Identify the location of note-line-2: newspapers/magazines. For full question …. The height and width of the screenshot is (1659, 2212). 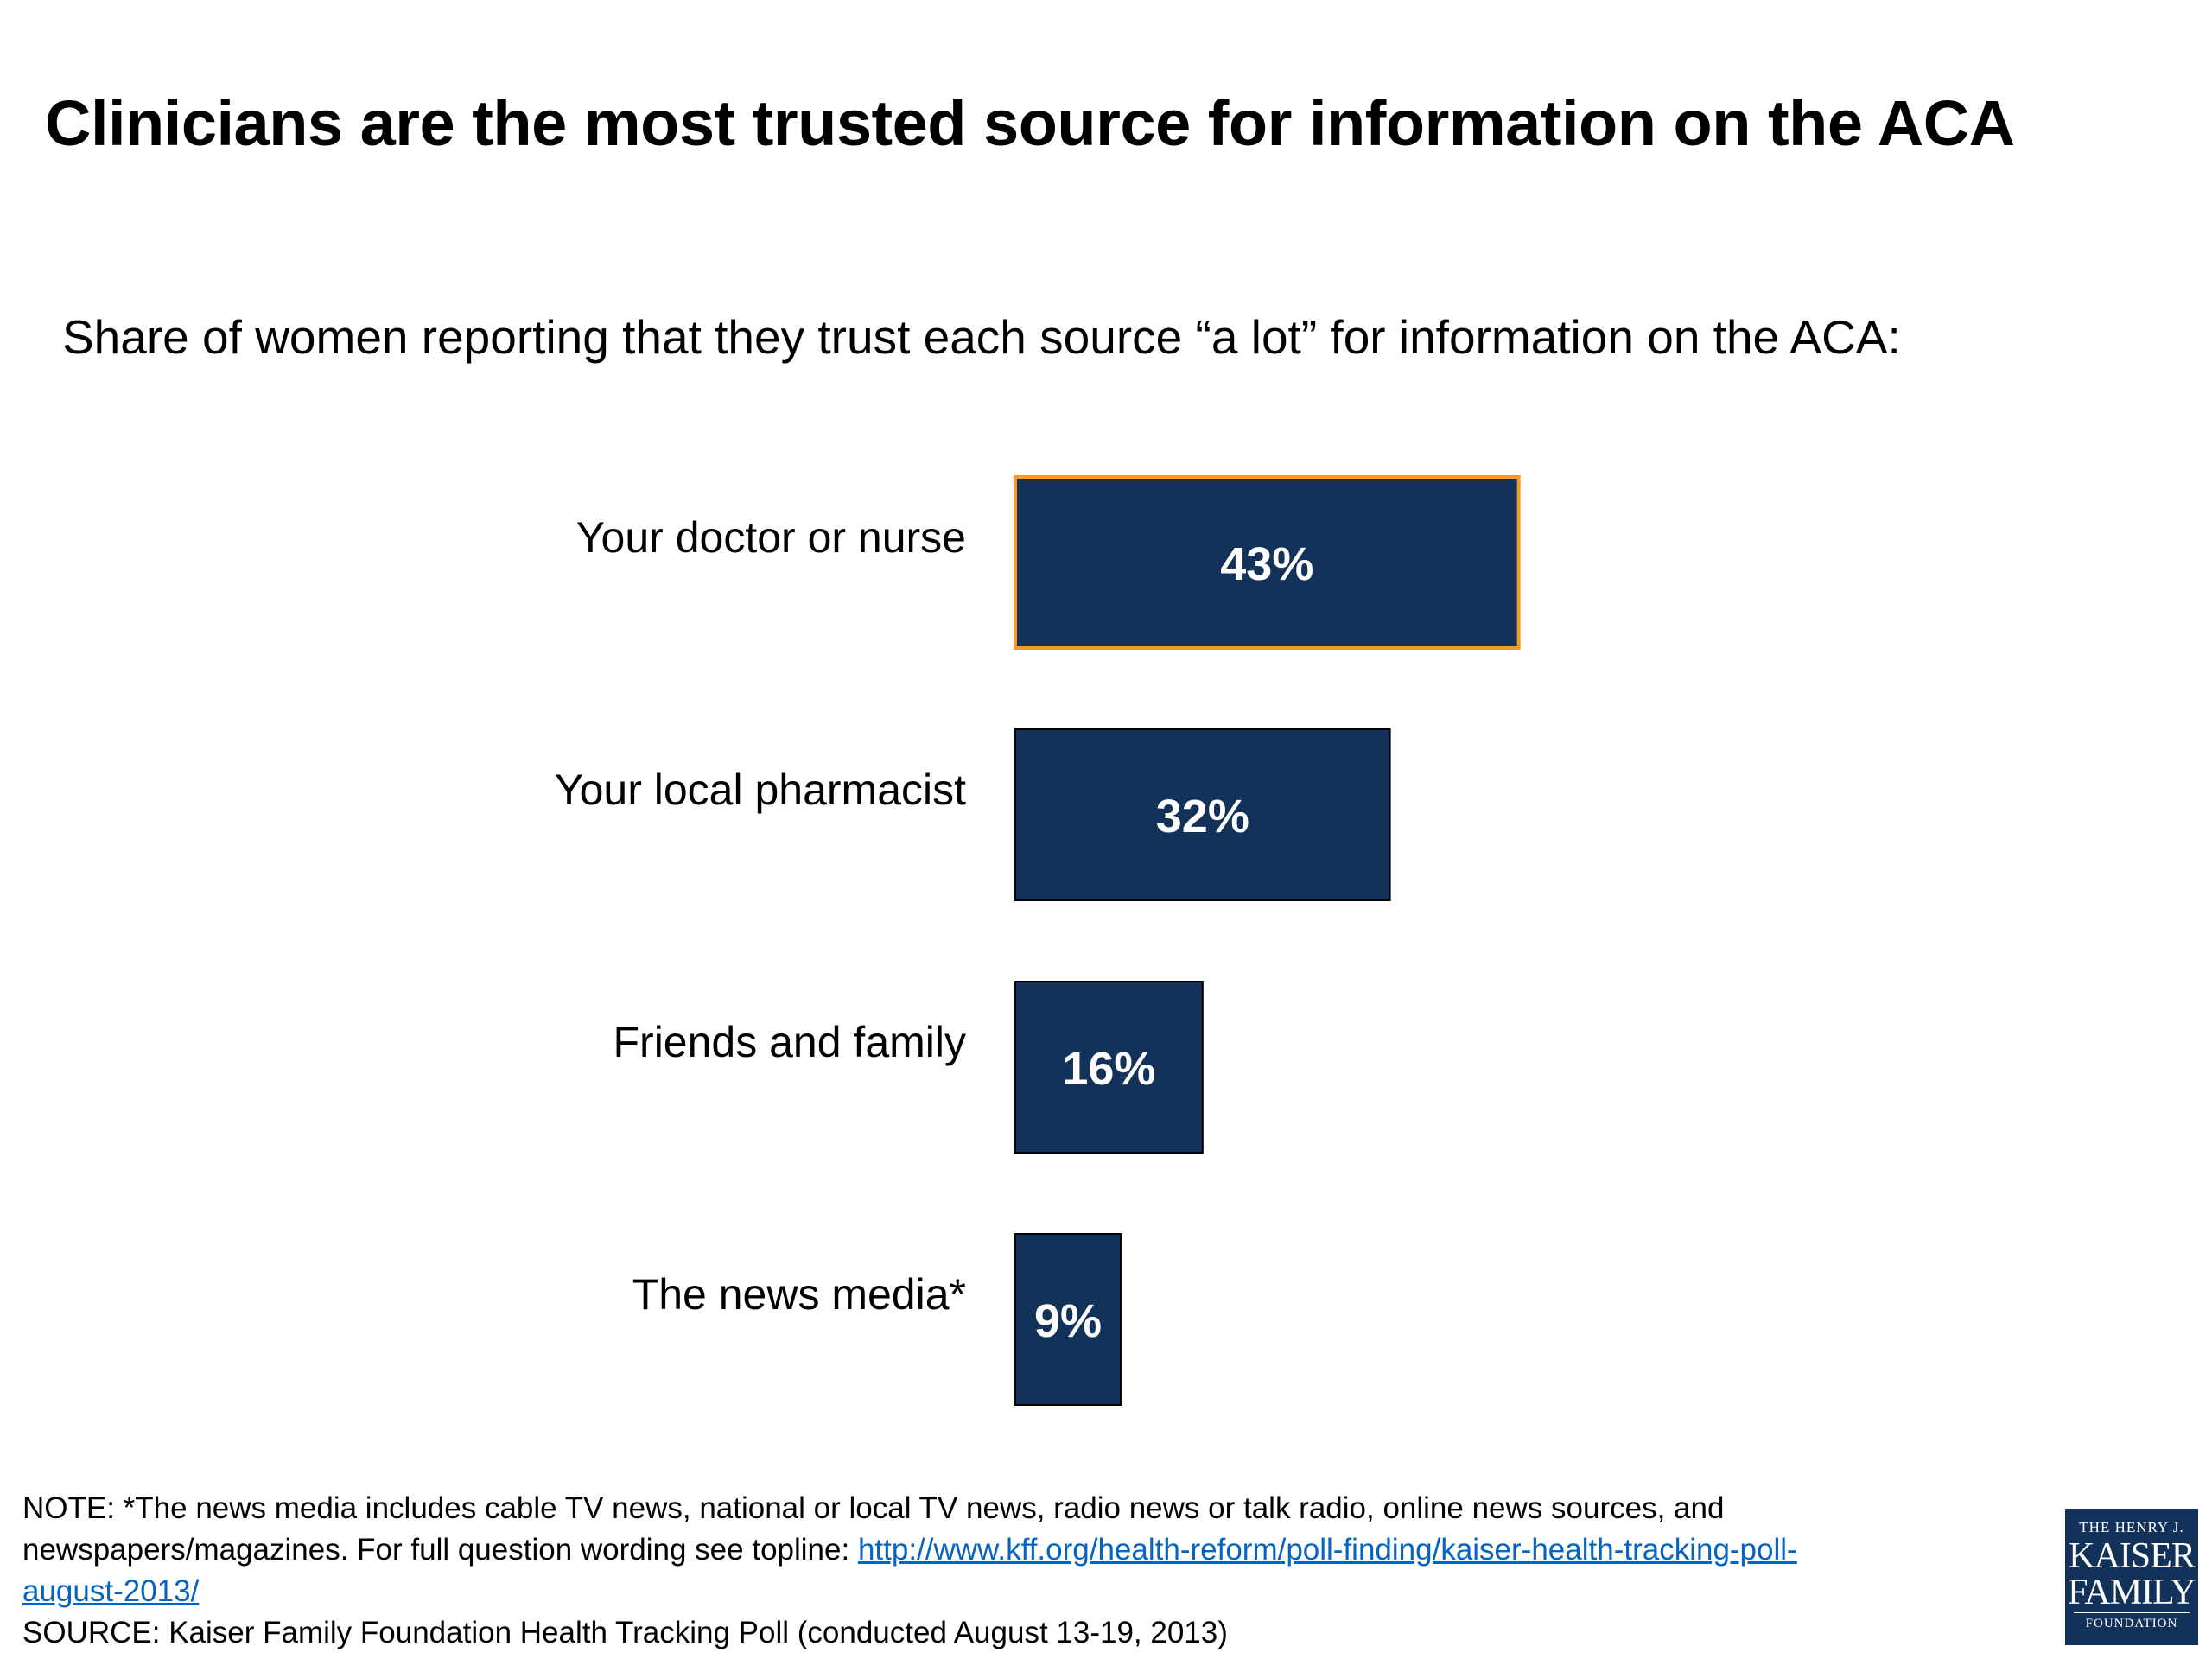
(994, 1550).